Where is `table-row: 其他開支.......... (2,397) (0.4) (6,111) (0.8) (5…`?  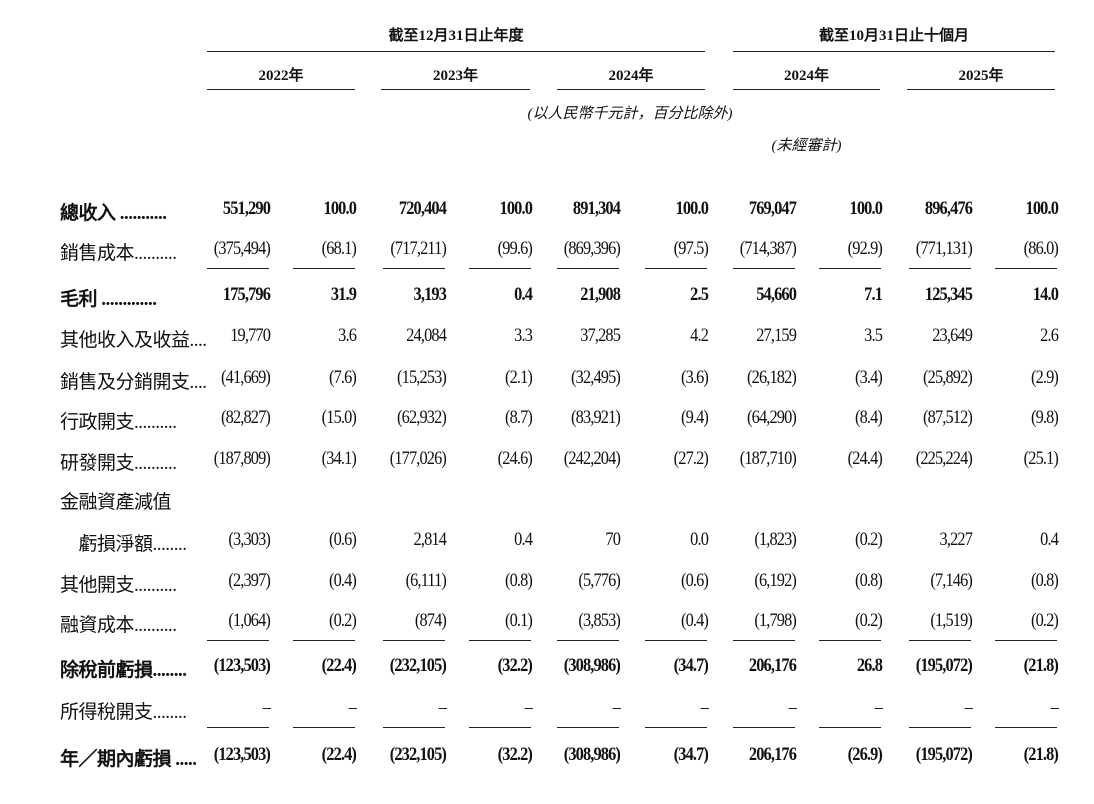
table-row: 其他開支.......... (2,397) (0.4) (6,111) (0.8) (5… is located at coordinates (547, 585).